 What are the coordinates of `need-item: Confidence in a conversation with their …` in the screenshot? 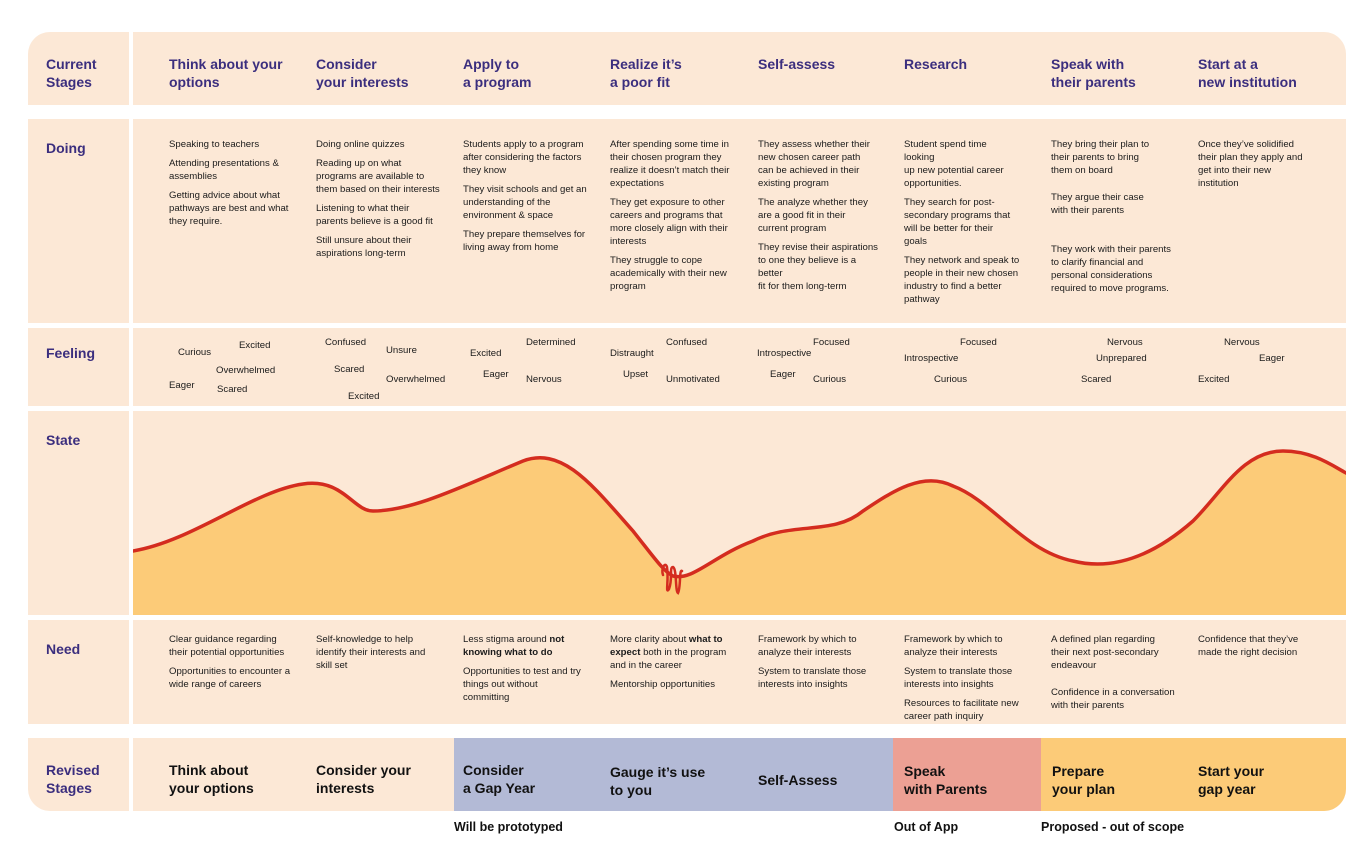 It's located at (1113, 699).